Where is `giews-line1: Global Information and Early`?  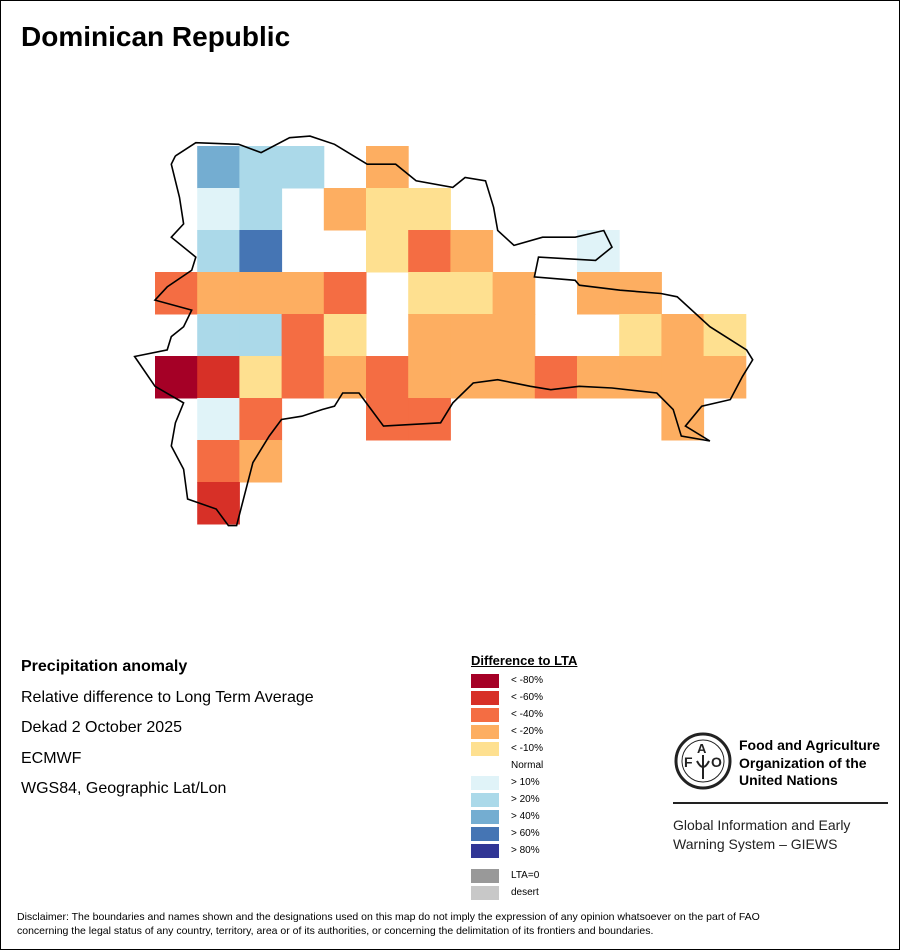 giews-line1: Global Information and Early is located at coordinates (762, 825).